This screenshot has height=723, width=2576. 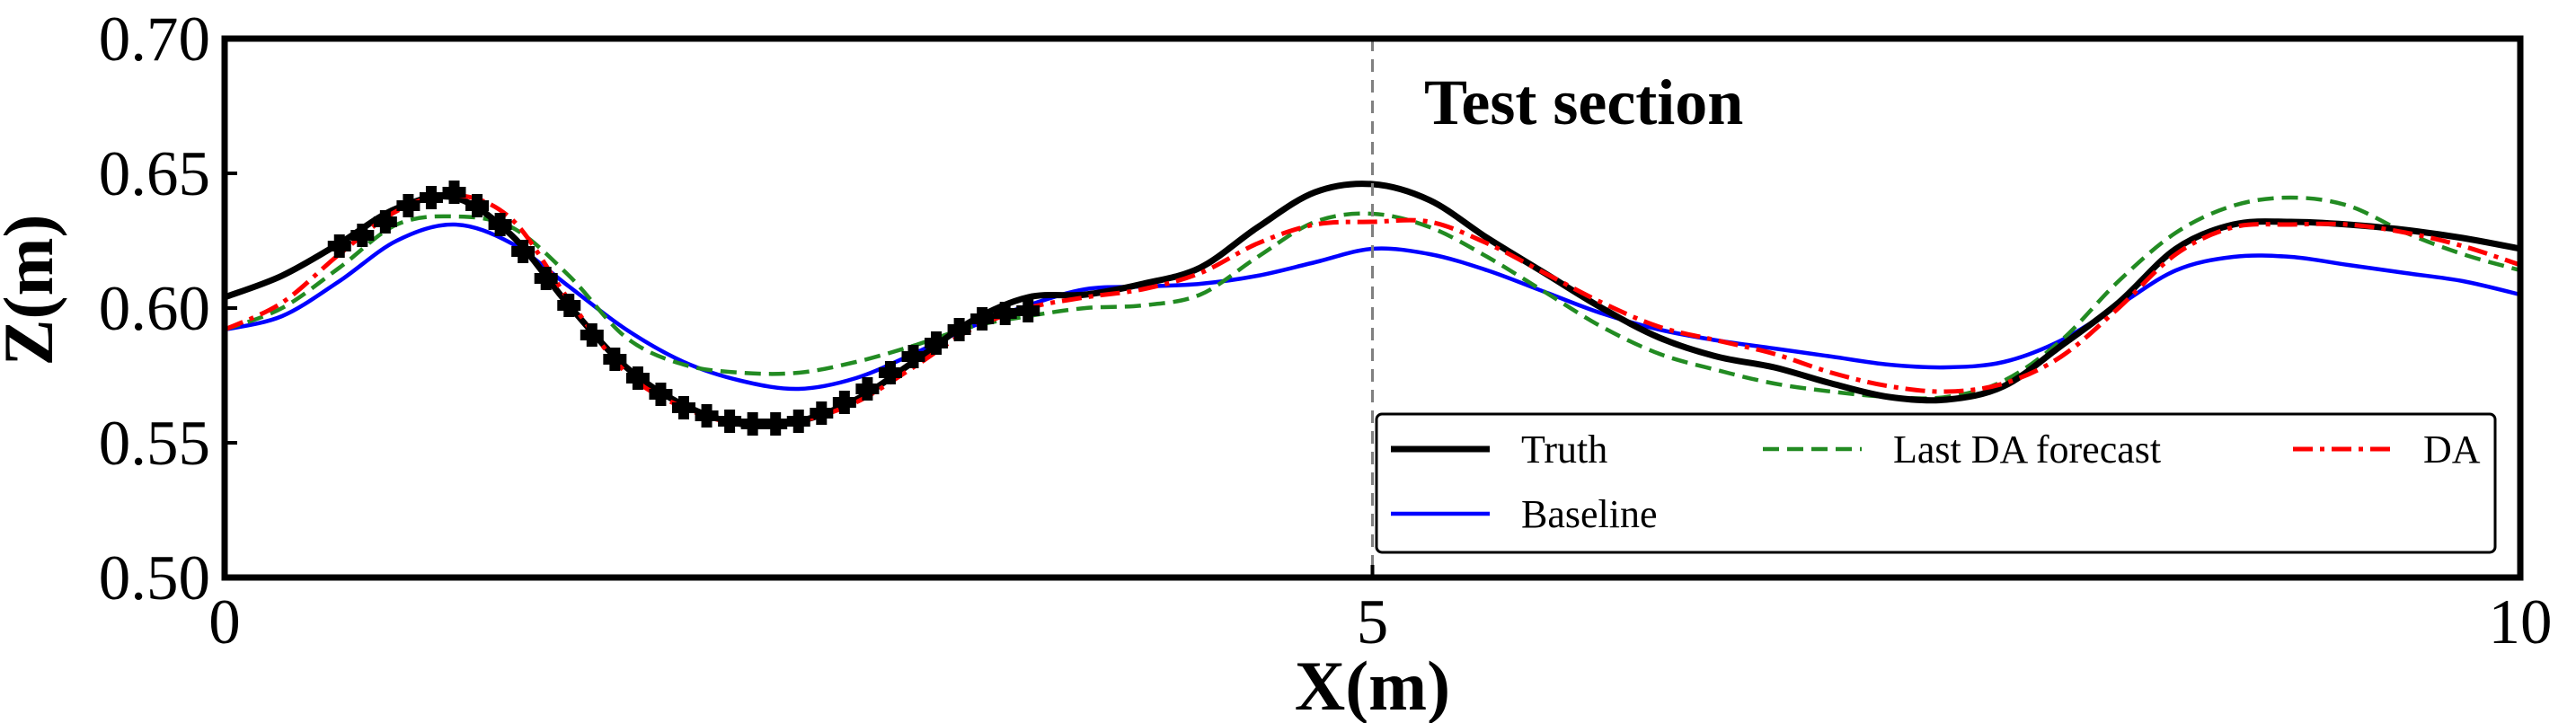 I want to click on test-section-annotation: Test section, so click(x=1583, y=102).